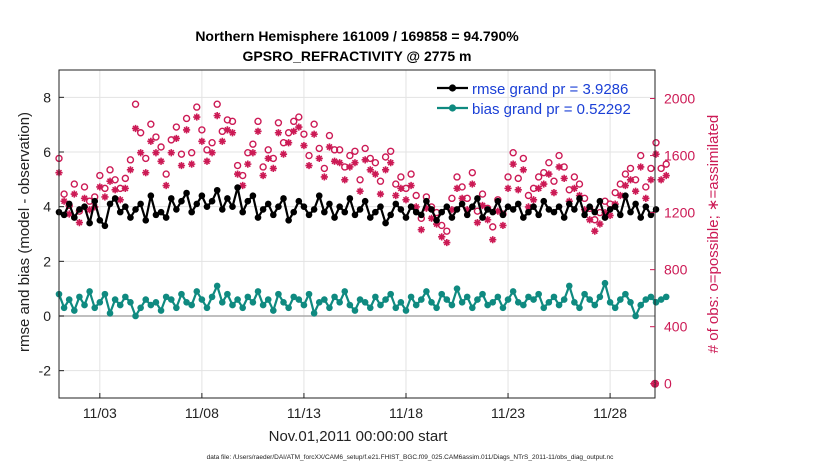 The image size is (830, 470). I want to click on x-tick-label: 11/08, so click(202, 413).